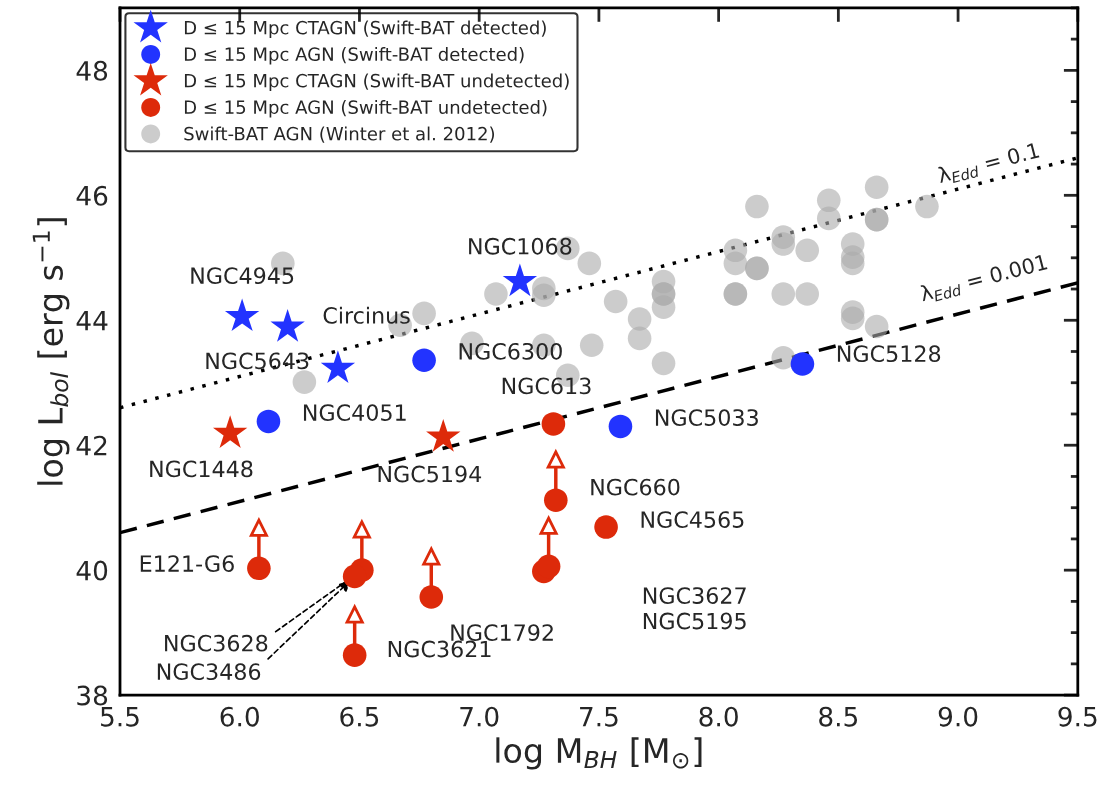 The image size is (1106, 789). What do you see at coordinates (983, 279) in the screenshot?
I see `annotation: λ$_{Edd}$ = 0.001` at bounding box center [983, 279].